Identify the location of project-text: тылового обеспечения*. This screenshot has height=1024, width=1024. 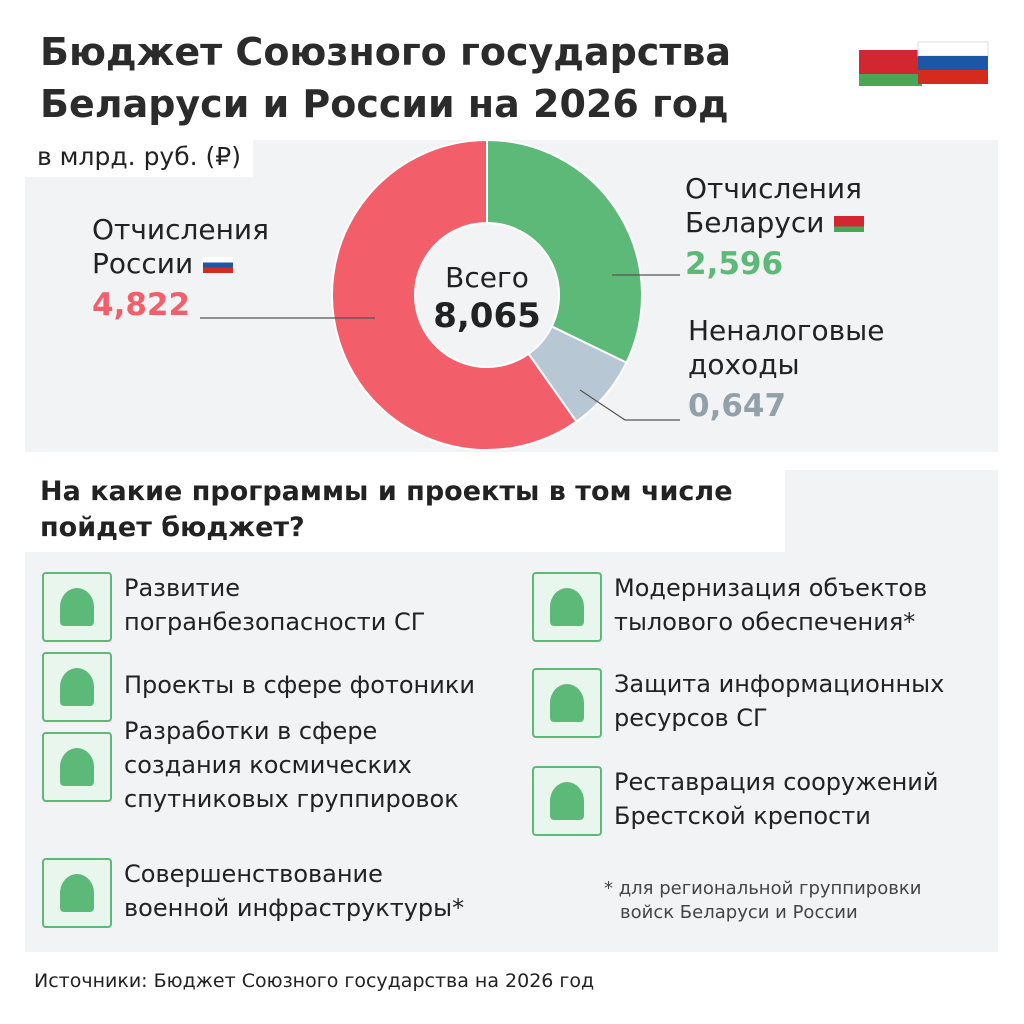
(765, 622).